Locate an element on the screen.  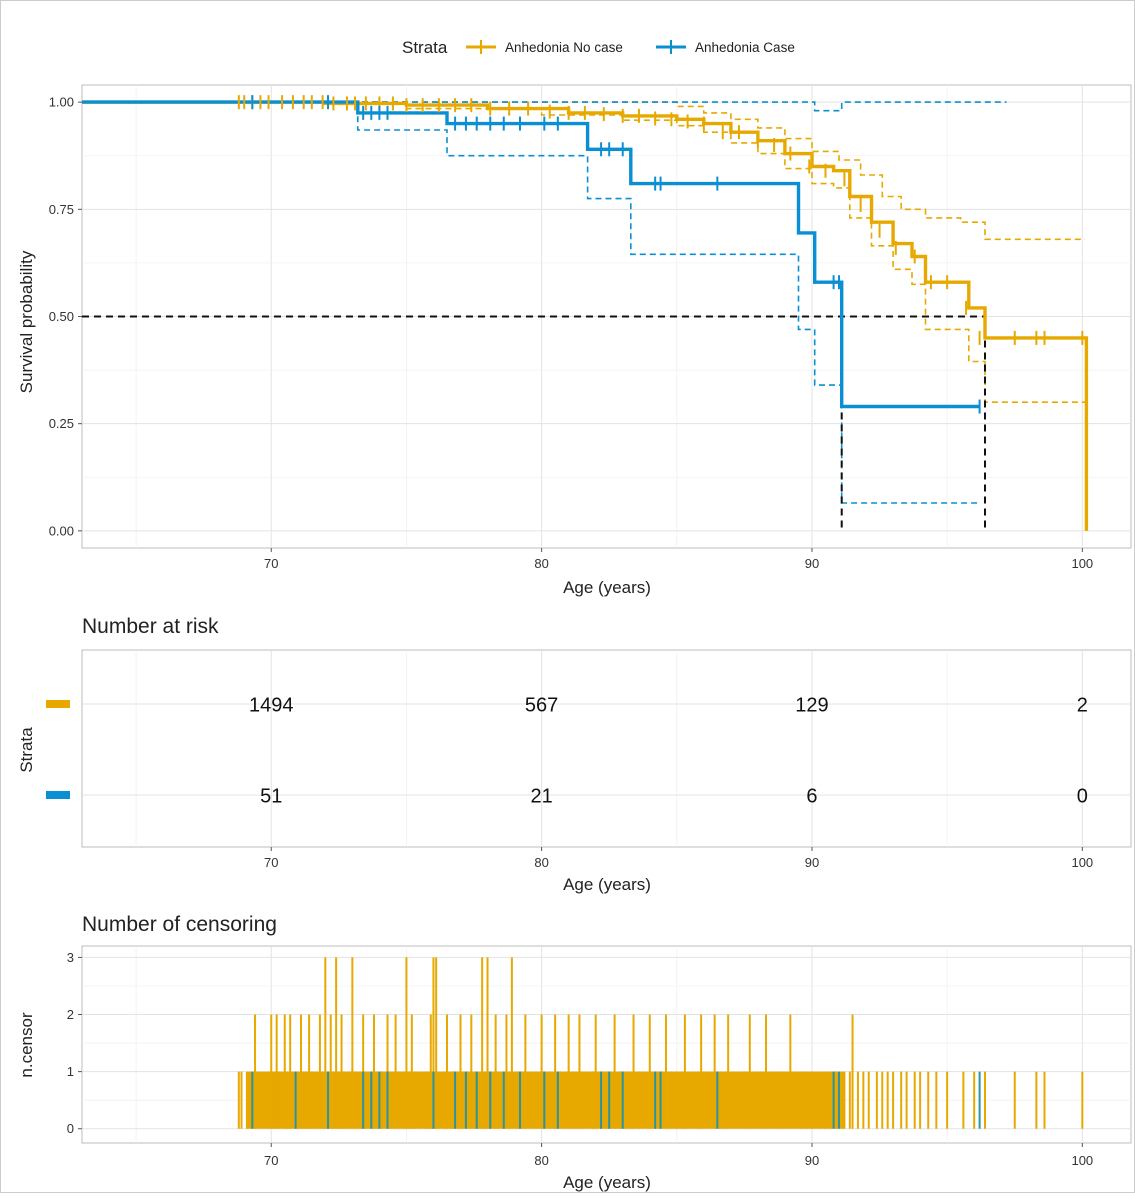
censoring-y-axis-label: n.censor is located at coordinates (26, 1045).